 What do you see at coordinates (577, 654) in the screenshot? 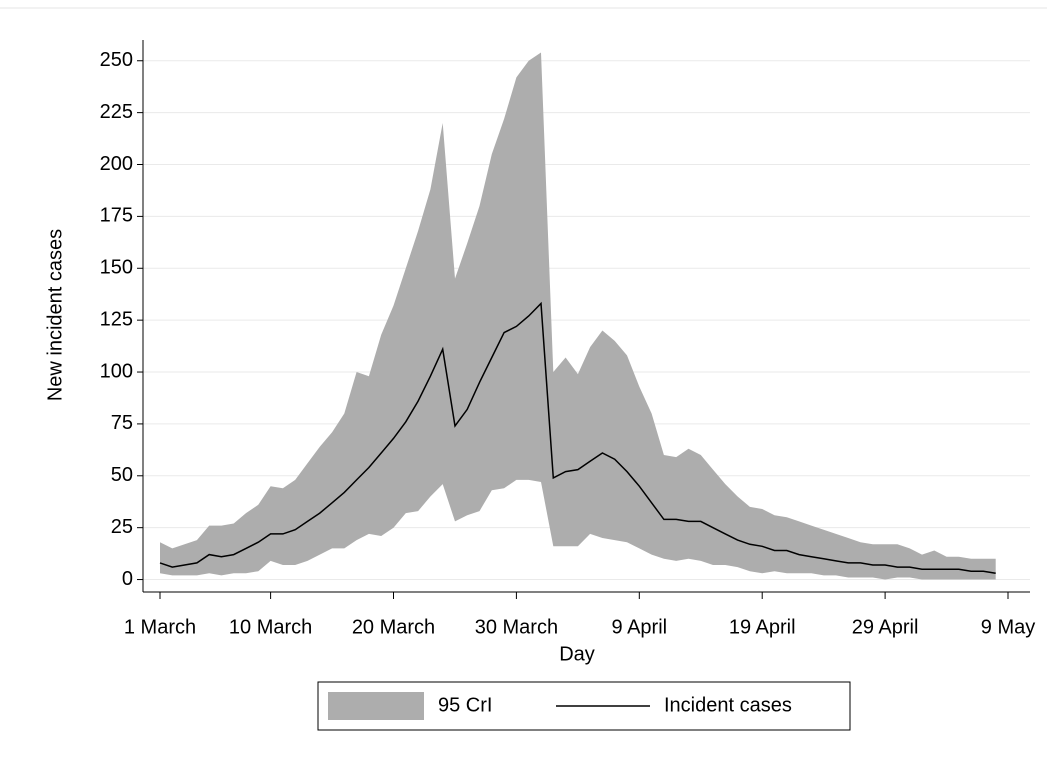
I see `x-axis-label: Day` at bounding box center [577, 654].